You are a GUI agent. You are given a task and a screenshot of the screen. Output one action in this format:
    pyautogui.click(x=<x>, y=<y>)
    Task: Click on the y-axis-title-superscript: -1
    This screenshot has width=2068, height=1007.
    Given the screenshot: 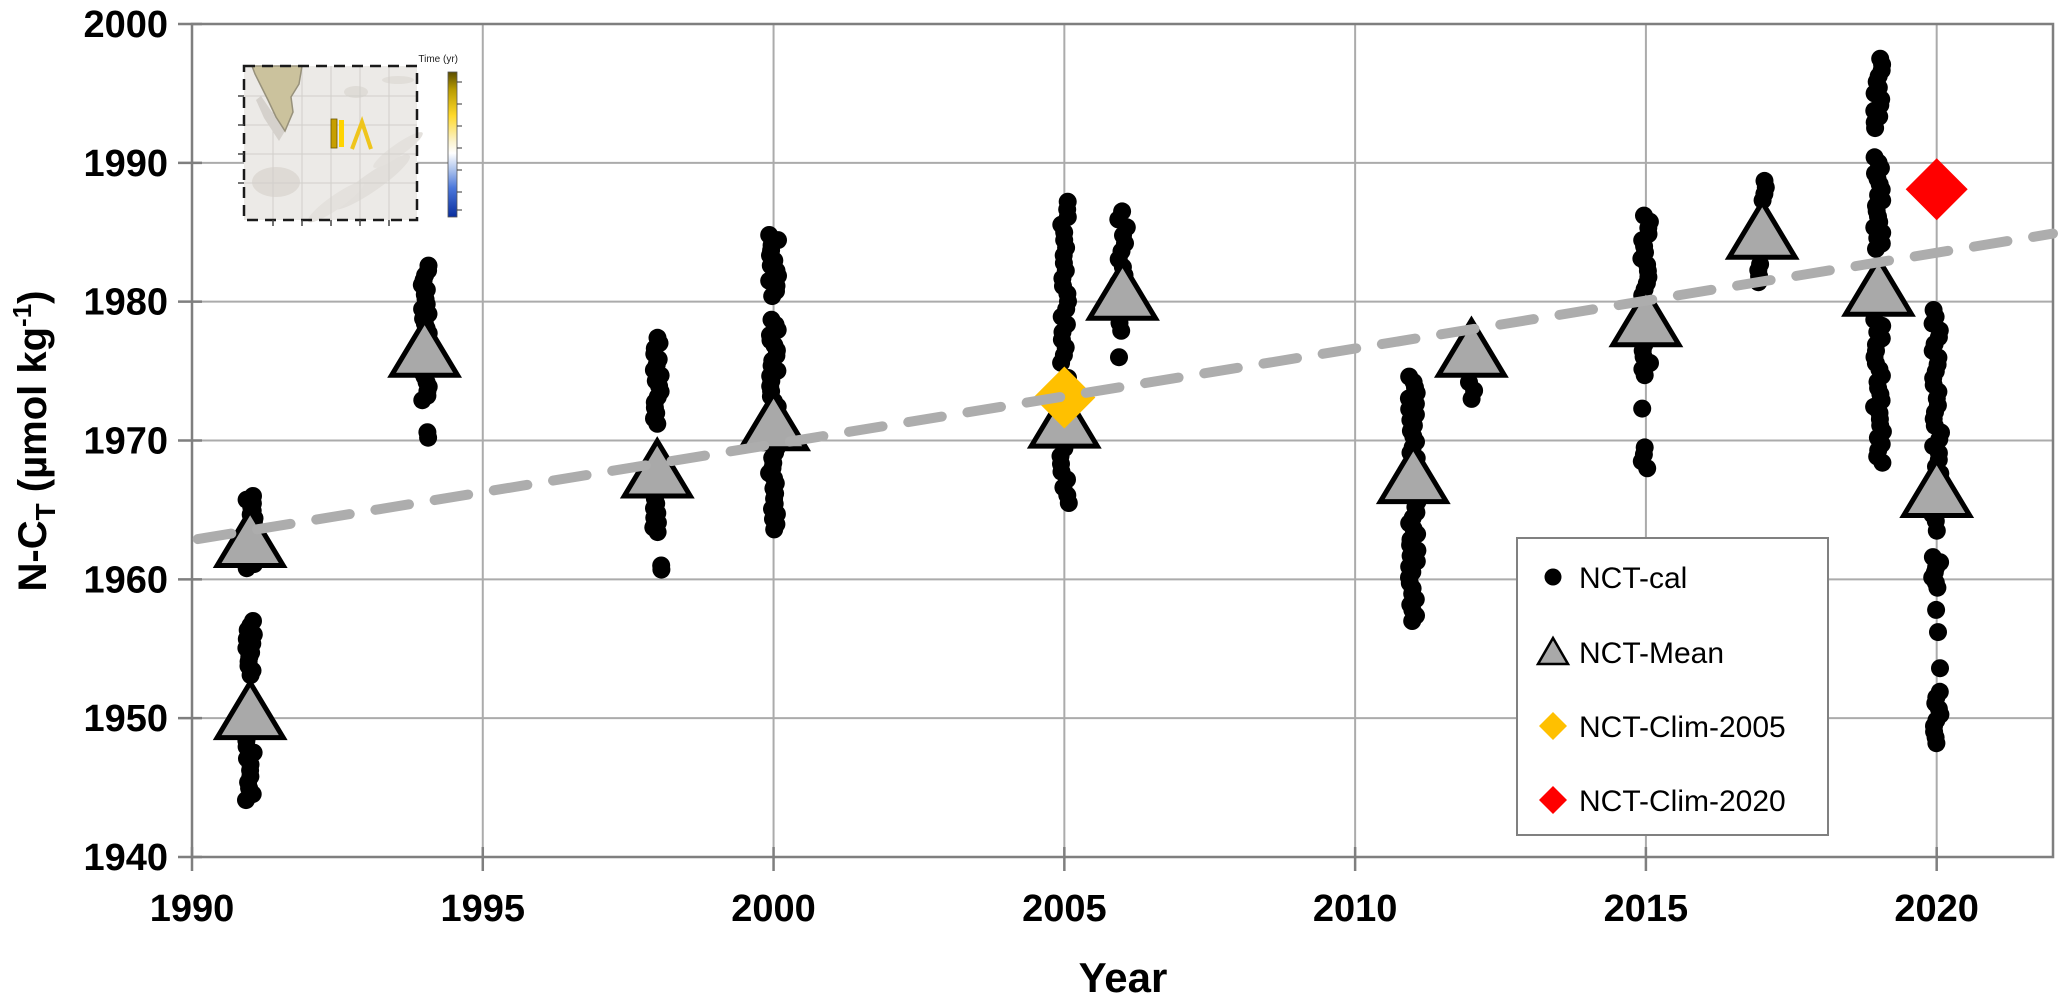 What is the action you would take?
    pyautogui.click(x=22, y=315)
    